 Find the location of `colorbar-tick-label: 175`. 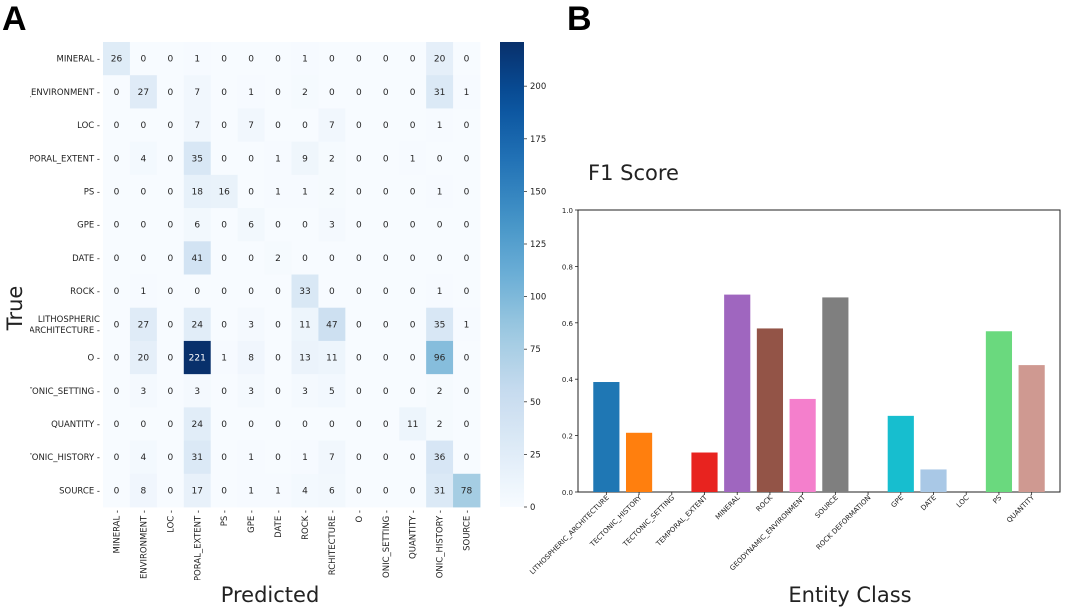

colorbar-tick-label: 175 is located at coordinates (538, 140).